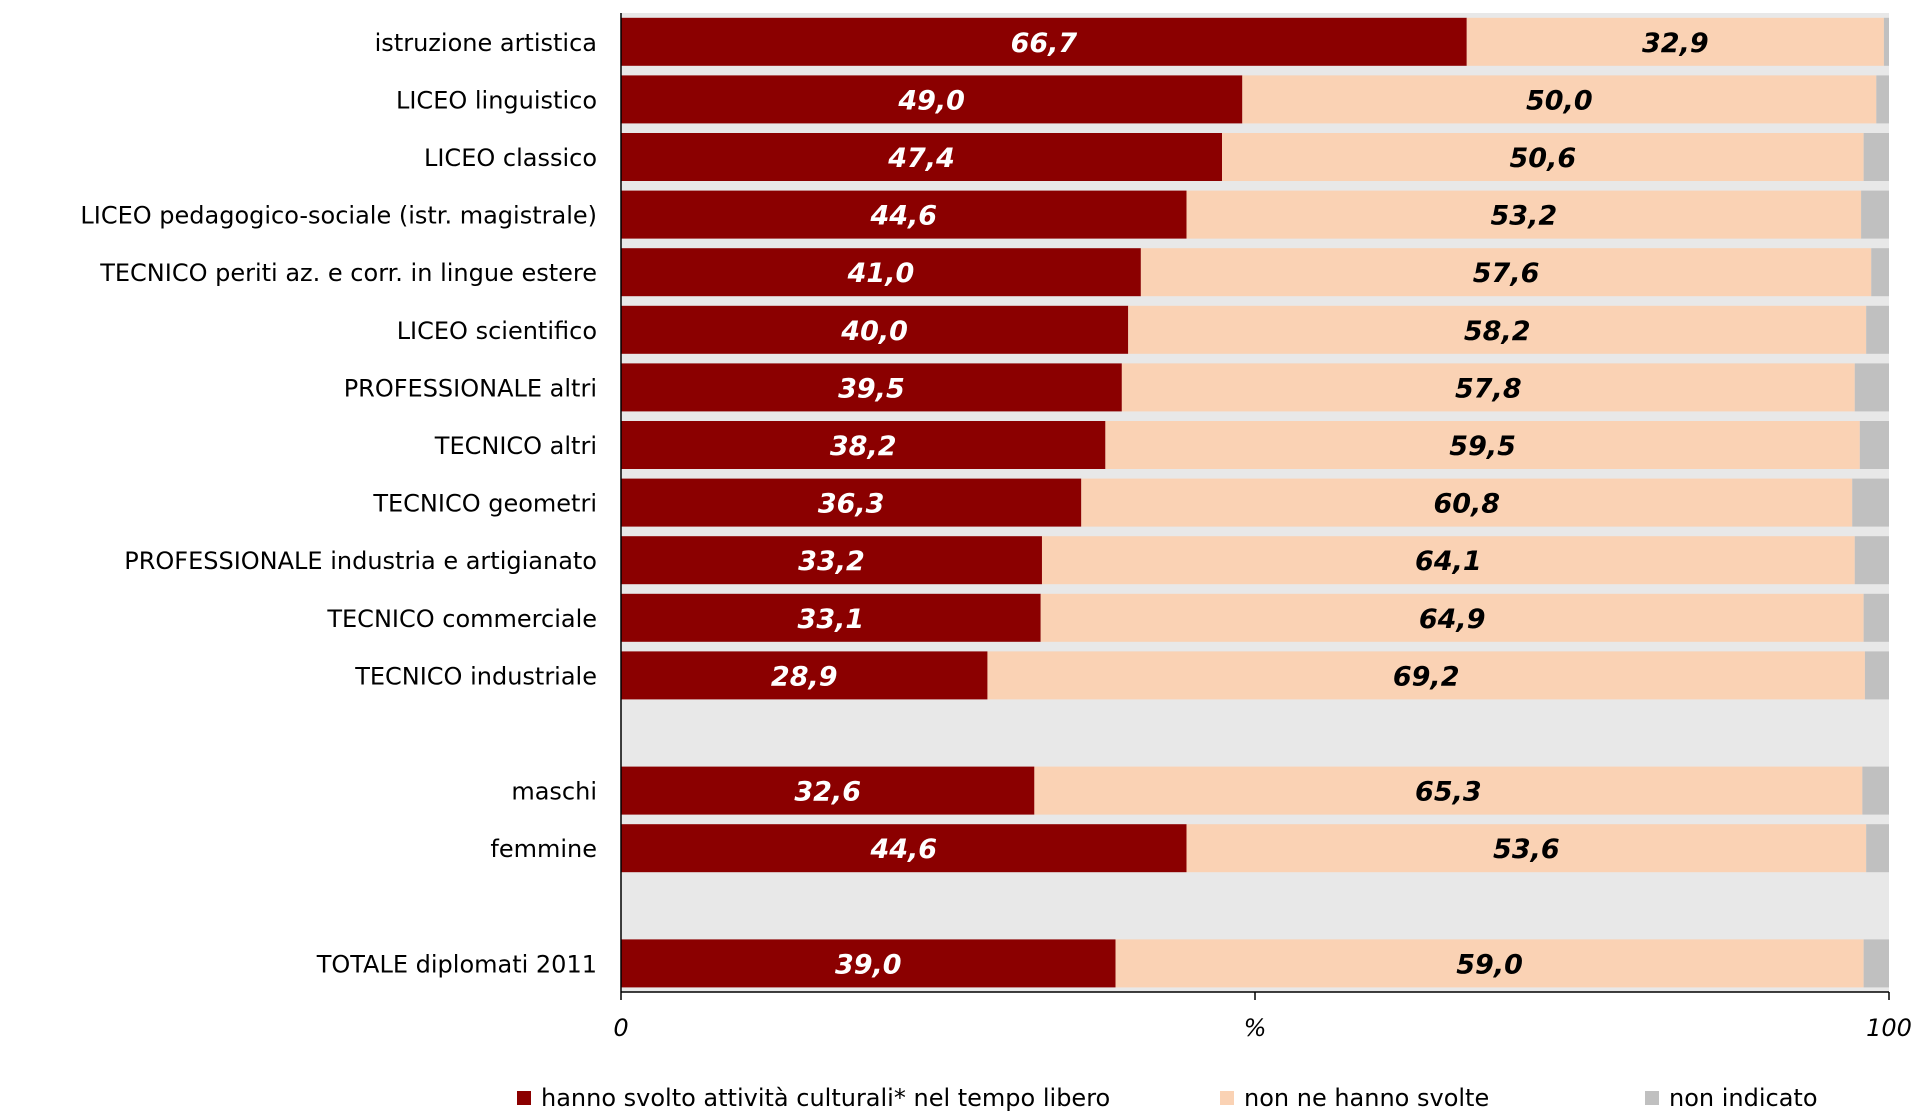 The width and height of the screenshot is (1919, 1113). I want to click on category-label: TECNICO industriale, so click(475, 676).